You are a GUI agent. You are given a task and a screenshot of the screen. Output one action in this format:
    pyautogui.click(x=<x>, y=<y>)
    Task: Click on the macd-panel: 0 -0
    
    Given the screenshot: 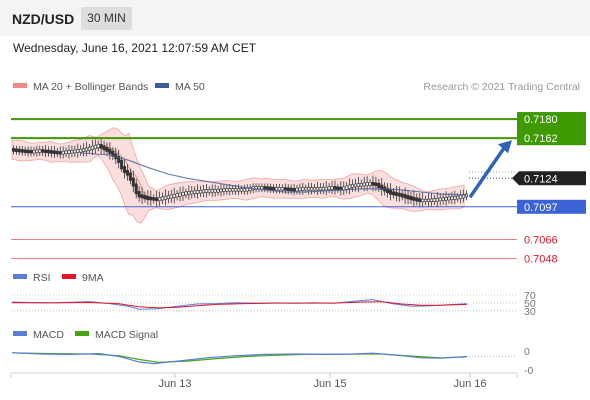 What is the action you would take?
    pyautogui.click(x=272, y=361)
    